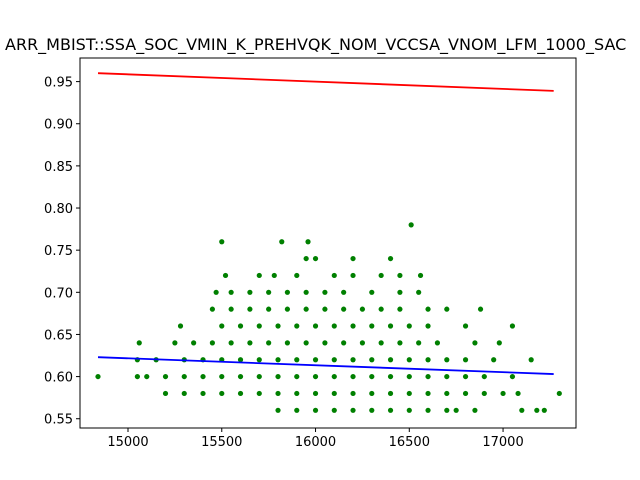 The width and height of the screenshot is (640, 480). Describe the element at coordinates (58, 125) in the screenshot. I see `y-tick-label: 0.90` at that location.